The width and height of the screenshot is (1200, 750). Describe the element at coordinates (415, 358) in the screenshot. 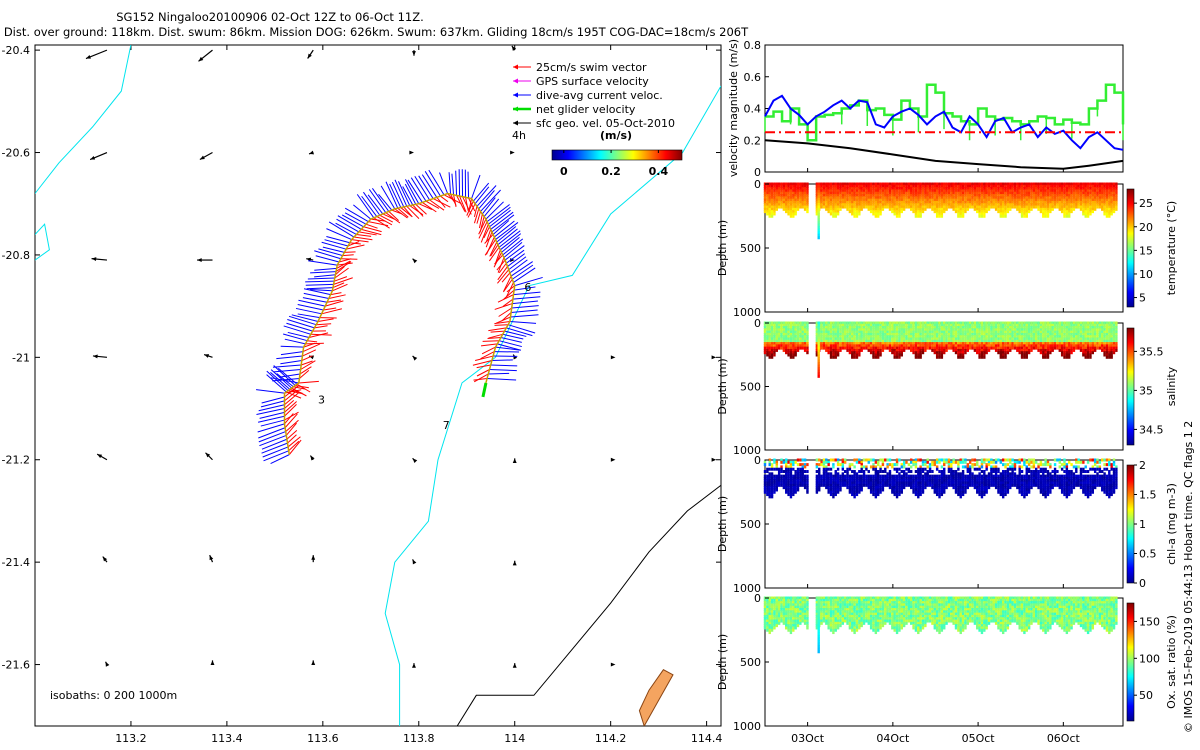

I see `geo-vector-head` at that location.